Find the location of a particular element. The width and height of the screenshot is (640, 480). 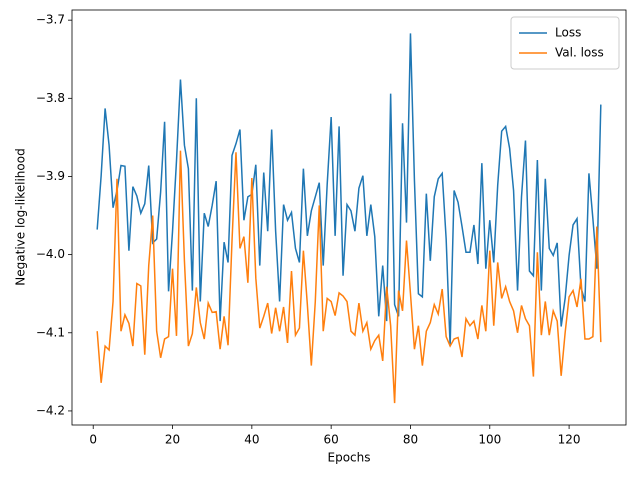

legend-label: Loss is located at coordinates (568, 33).